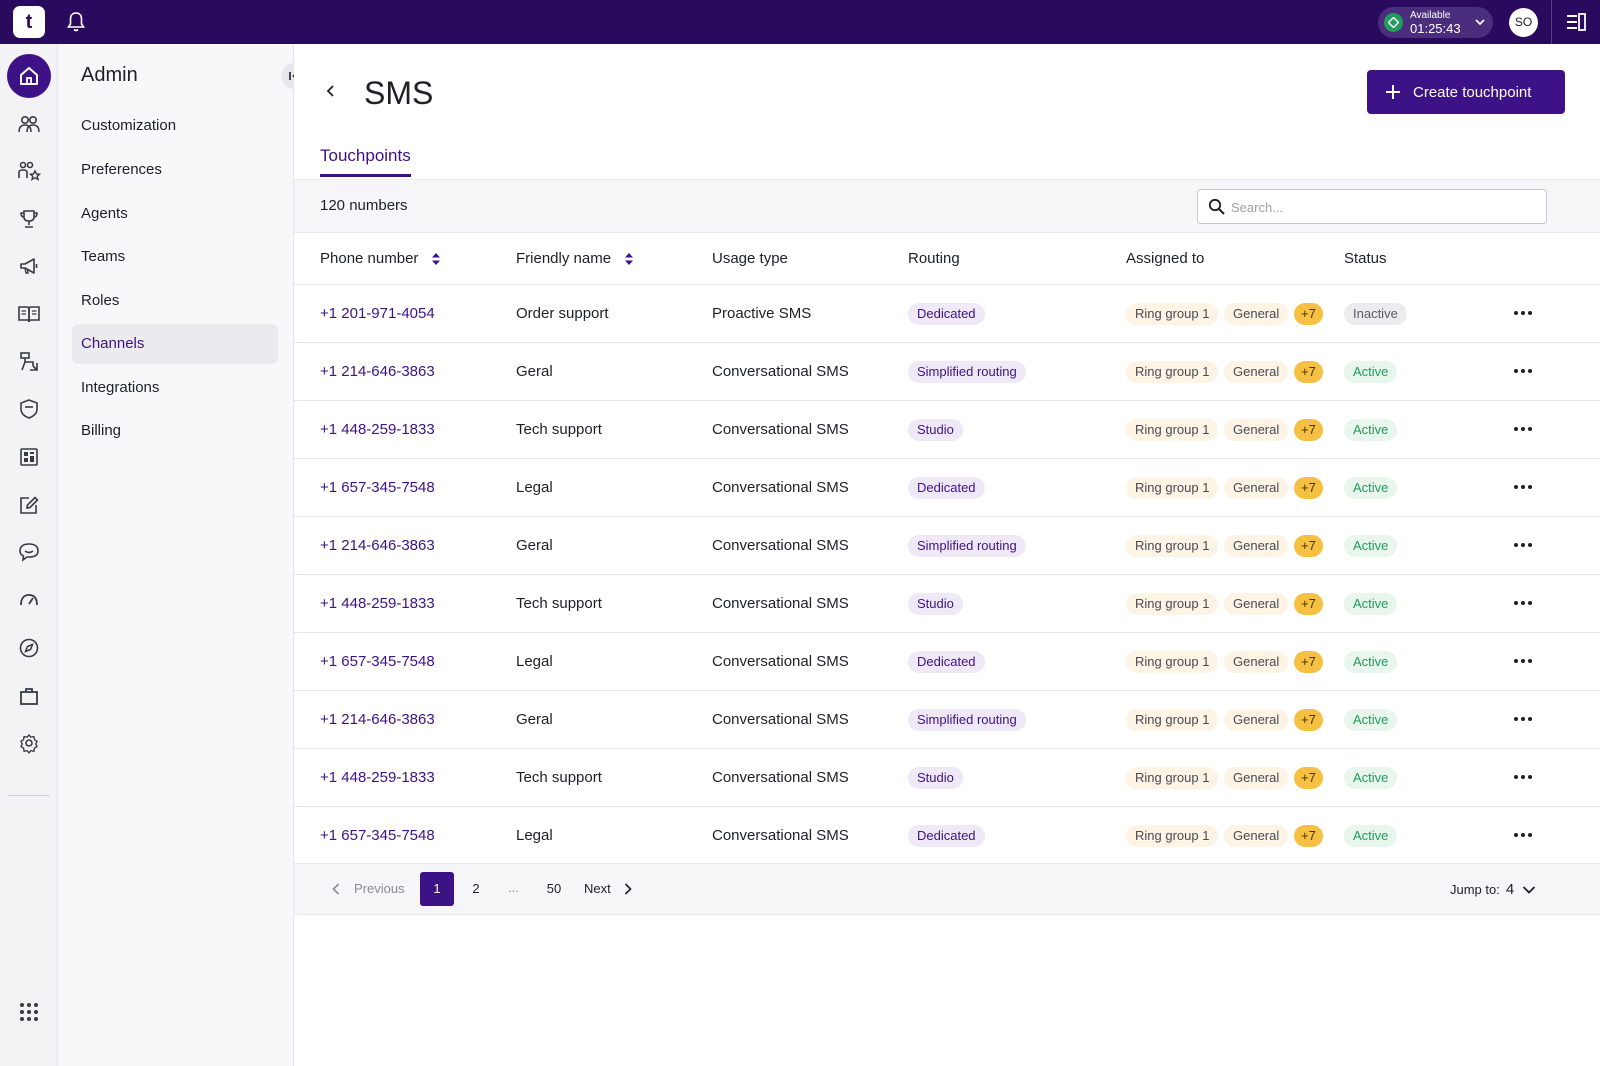 This screenshot has width=1600, height=1066. What do you see at coordinates (29, 124) in the screenshot?
I see `contacts-icon` at bounding box center [29, 124].